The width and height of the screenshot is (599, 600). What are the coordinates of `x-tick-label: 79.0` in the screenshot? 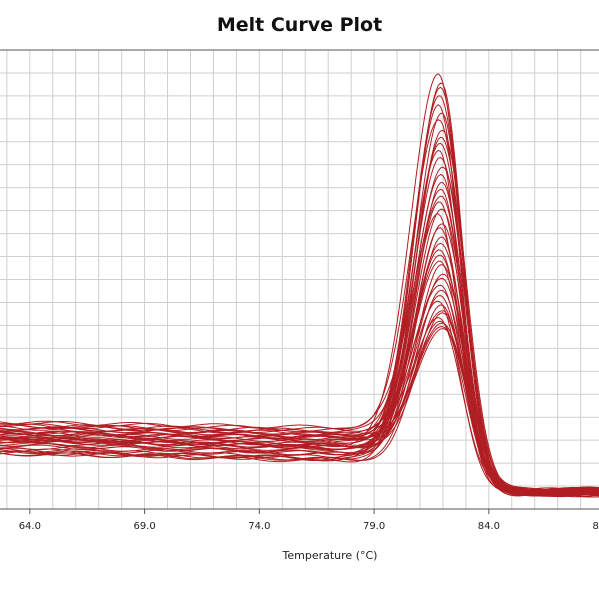 It's located at (374, 526).